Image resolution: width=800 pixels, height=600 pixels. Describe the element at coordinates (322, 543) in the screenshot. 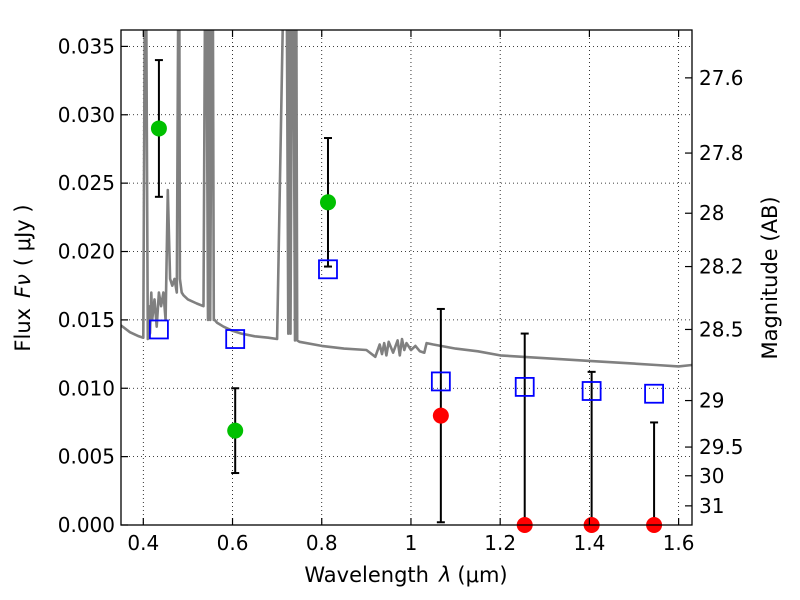

I see `x-tick-label: 0.8` at that location.